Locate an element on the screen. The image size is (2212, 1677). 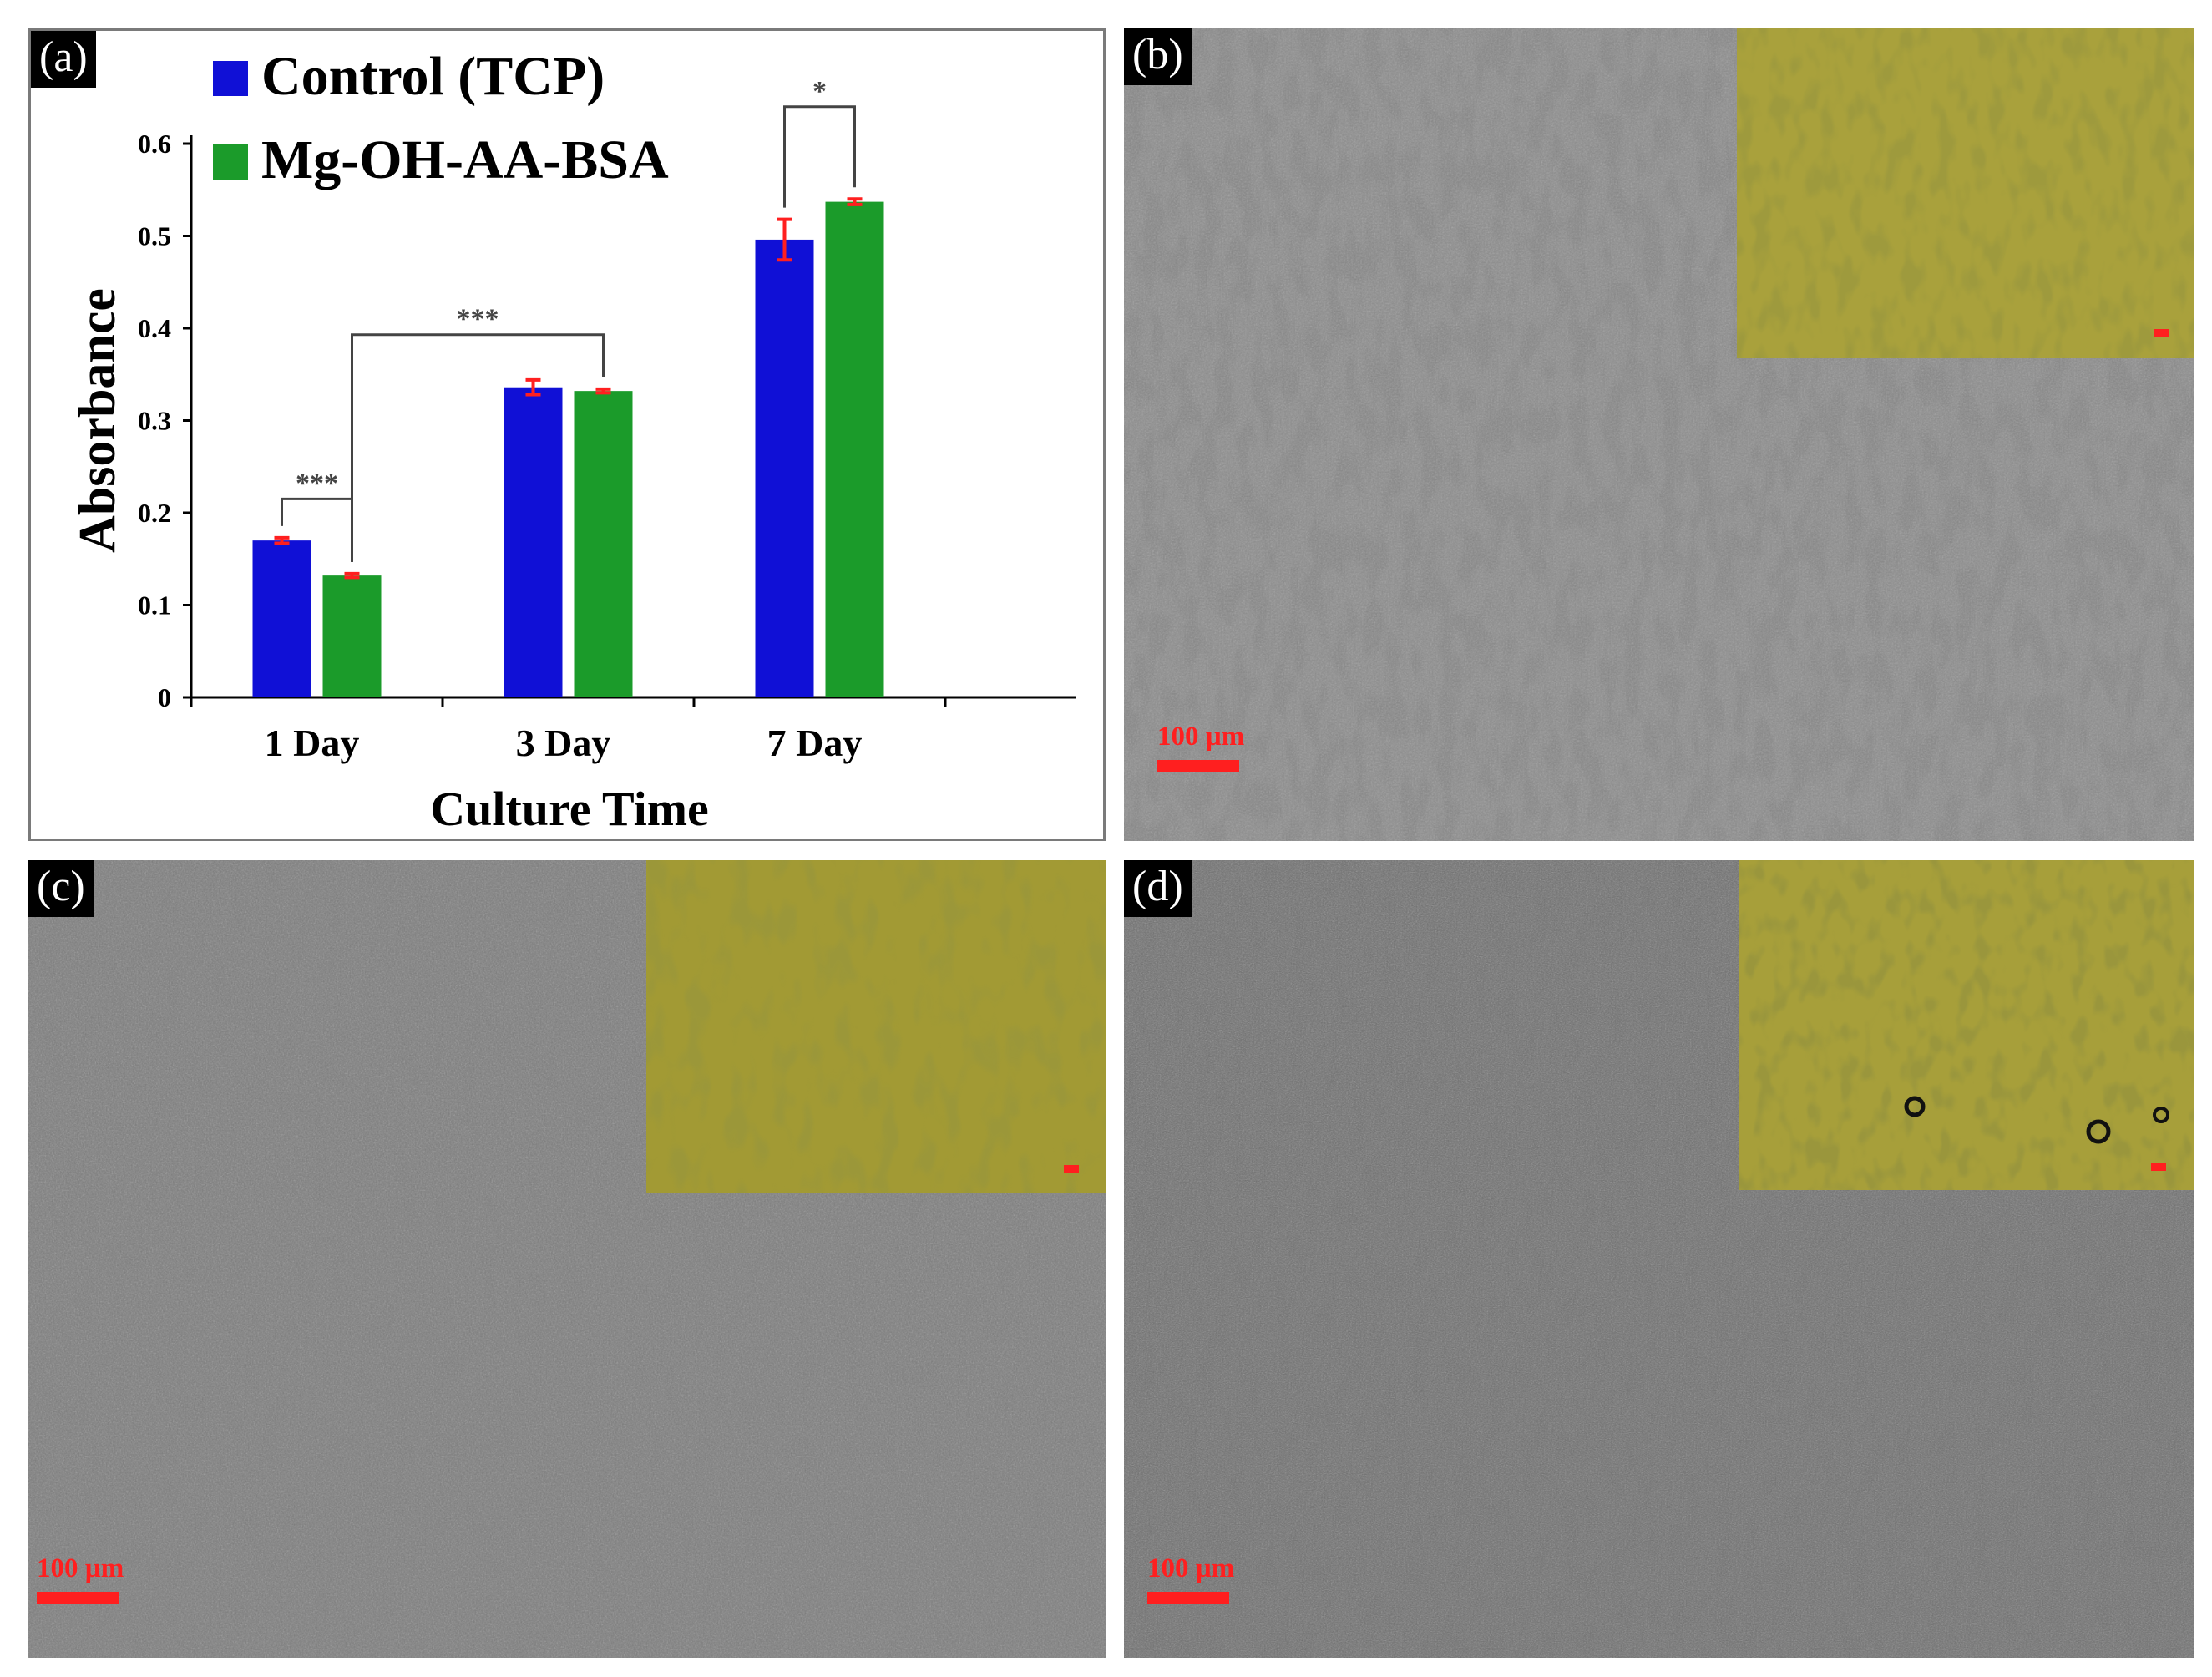
scale-bar-d: 100 µm is located at coordinates (1190, 1578).